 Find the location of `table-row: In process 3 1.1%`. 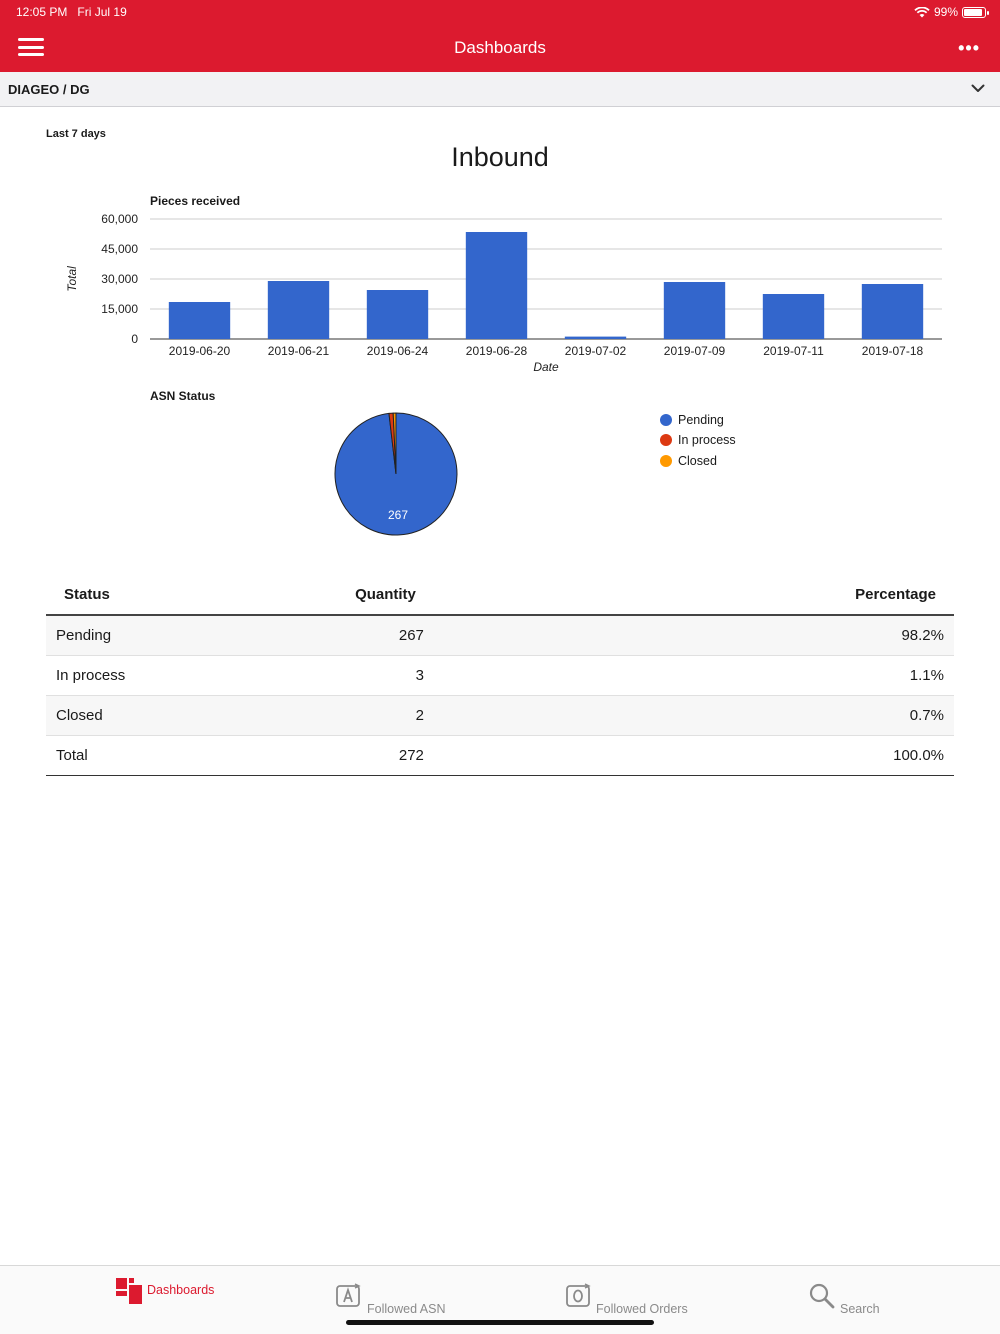

table-row: In process 3 1.1% is located at coordinates (500, 675).